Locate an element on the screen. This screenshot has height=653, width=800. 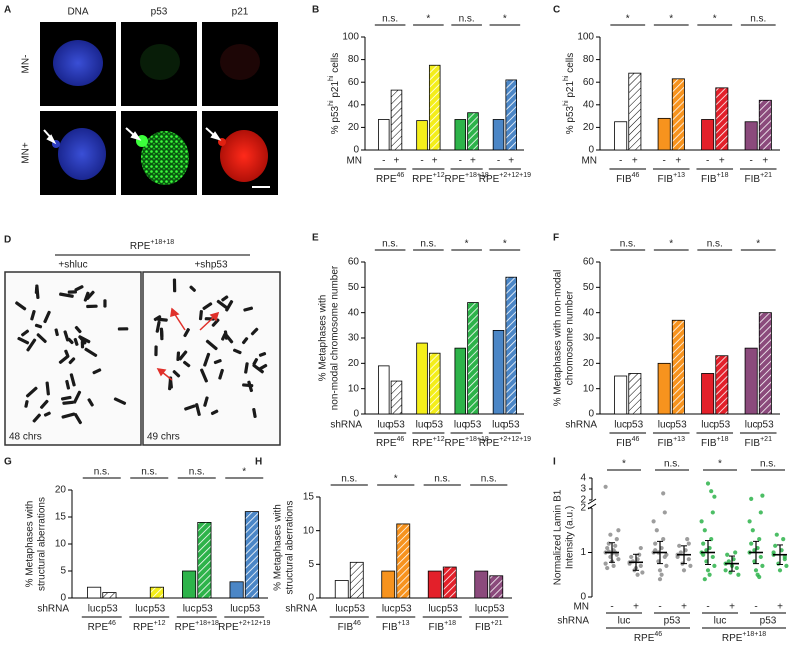
group-label: RPE+12 is located at coordinates (428, 442).